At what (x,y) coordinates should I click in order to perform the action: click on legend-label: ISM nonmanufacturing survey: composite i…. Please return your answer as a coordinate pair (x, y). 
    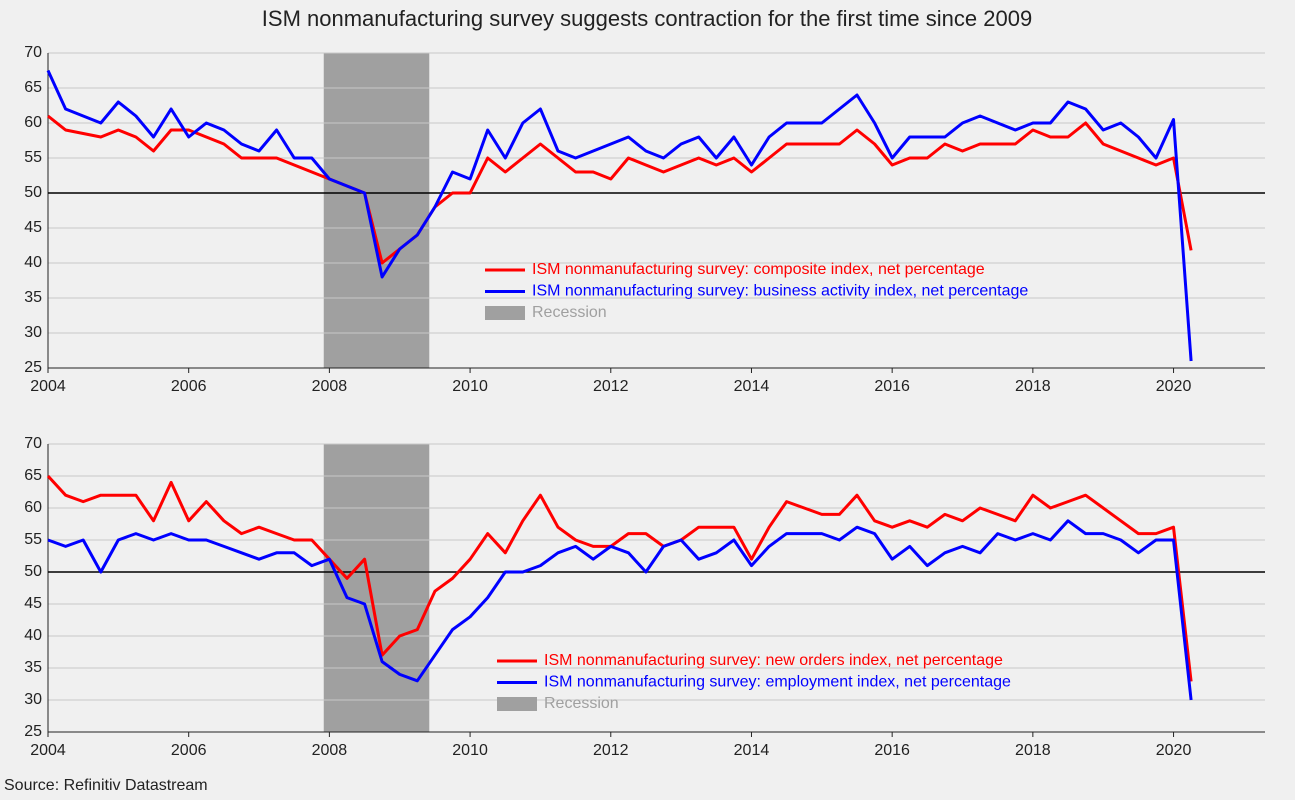
    Looking at the image, I should click on (758, 269).